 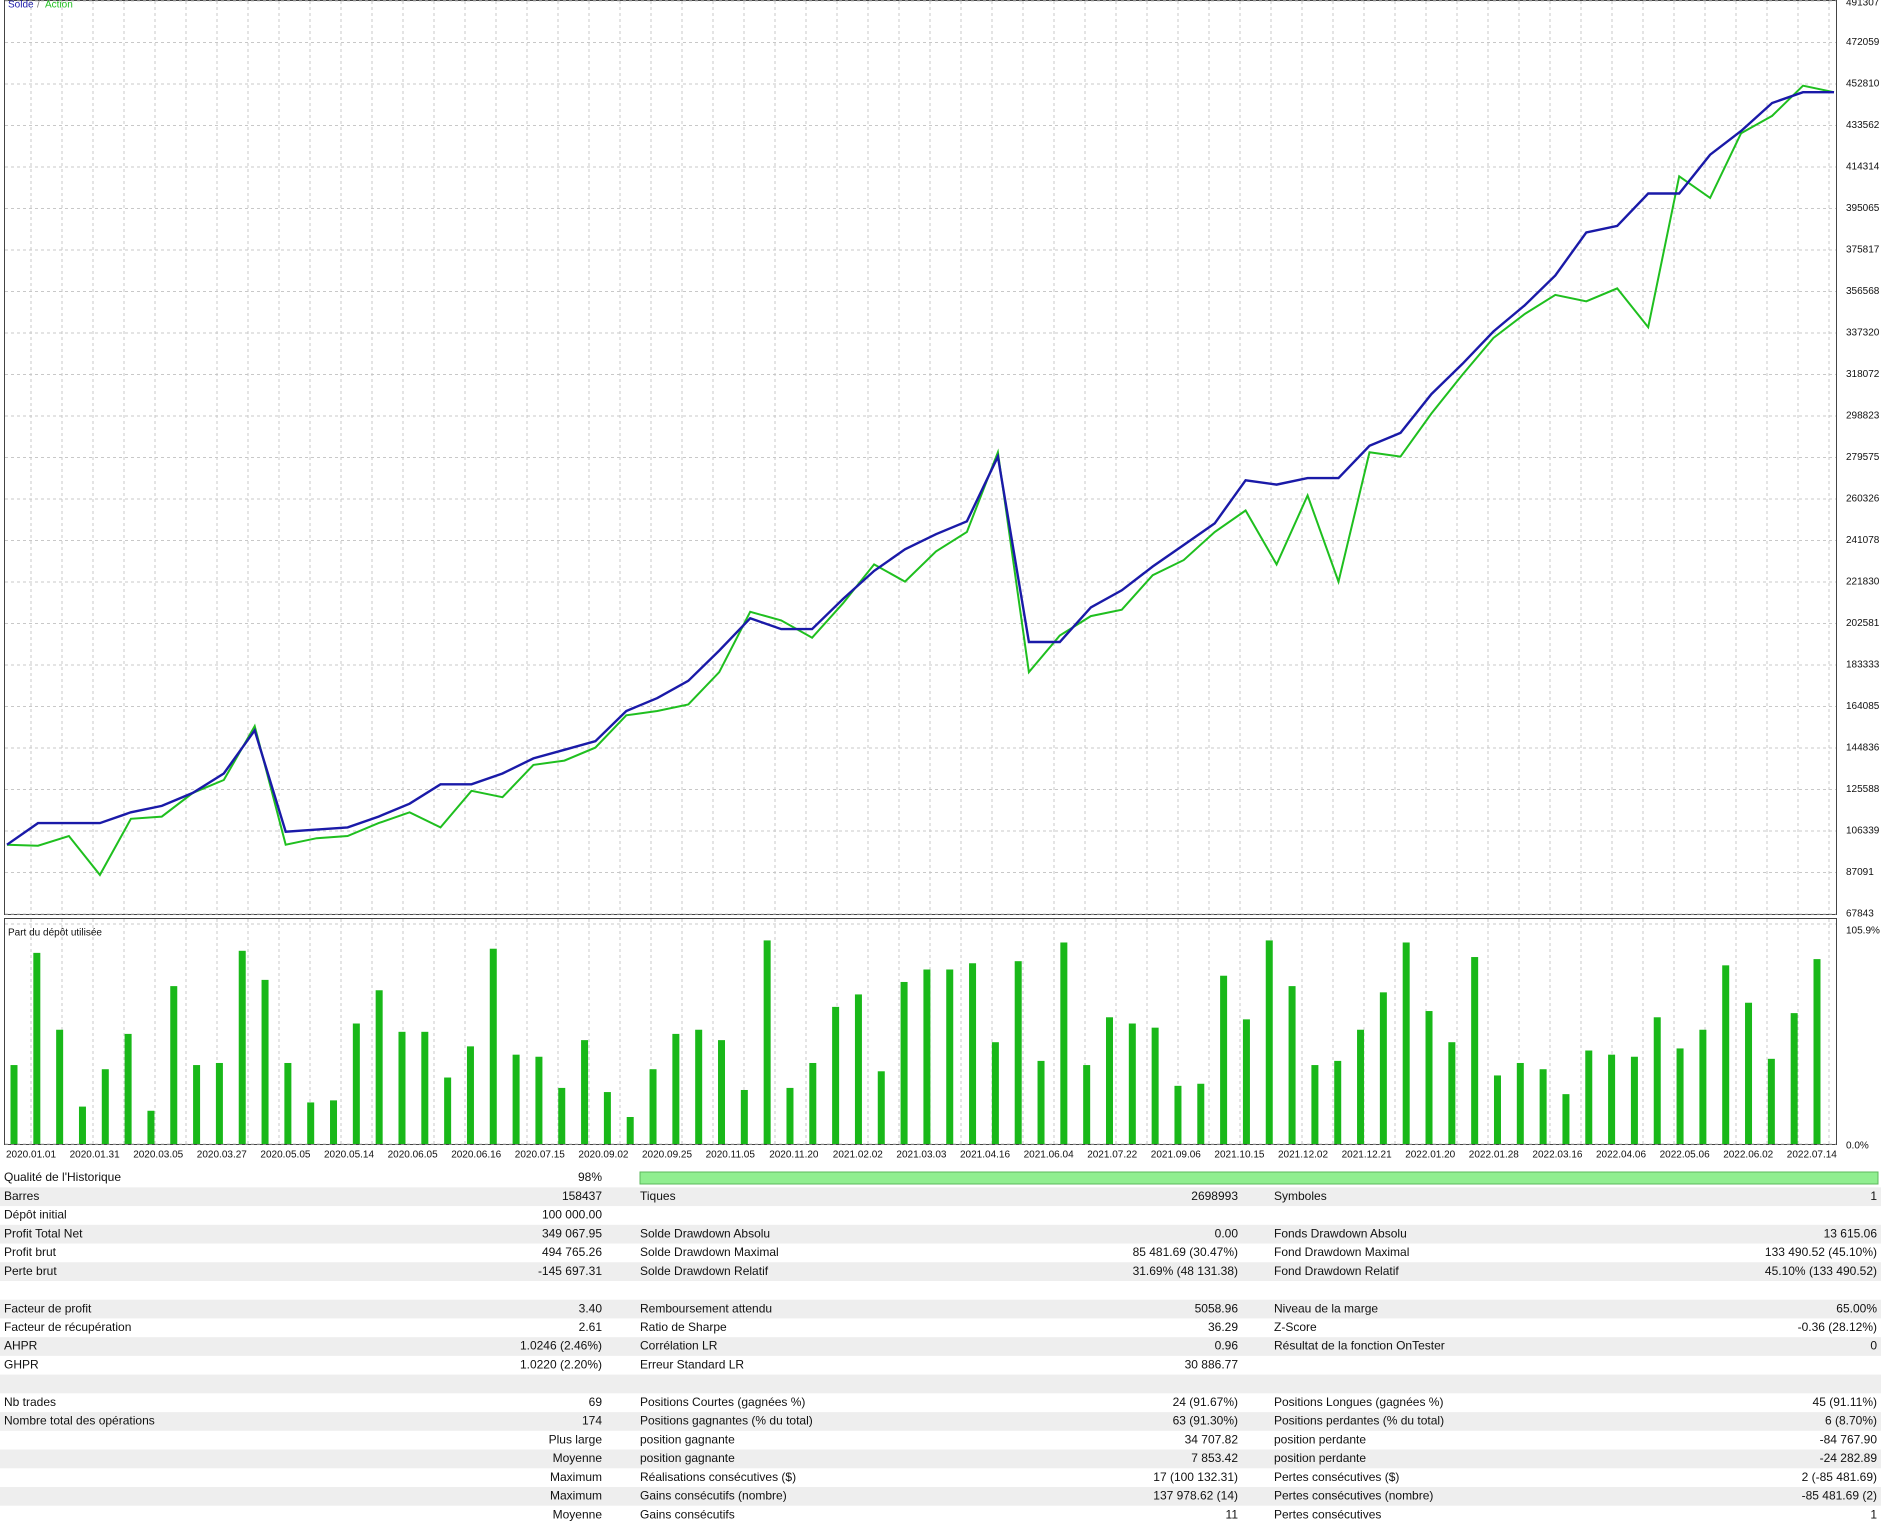 What do you see at coordinates (31, 1155) in the screenshot?
I see `x-tick-label: 2020.01.01` at bounding box center [31, 1155].